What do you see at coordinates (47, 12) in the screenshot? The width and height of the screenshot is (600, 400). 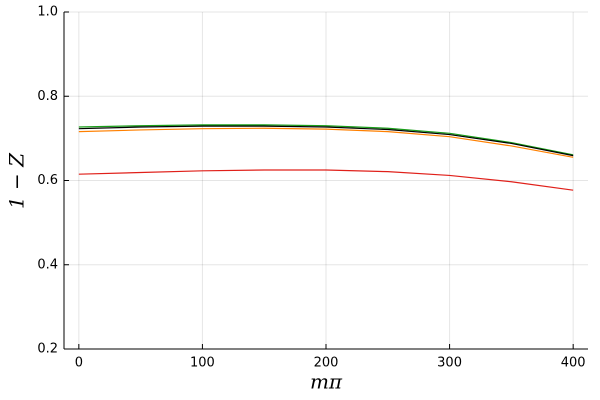 I see `y-tick-label: 1.0` at bounding box center [47, 12].